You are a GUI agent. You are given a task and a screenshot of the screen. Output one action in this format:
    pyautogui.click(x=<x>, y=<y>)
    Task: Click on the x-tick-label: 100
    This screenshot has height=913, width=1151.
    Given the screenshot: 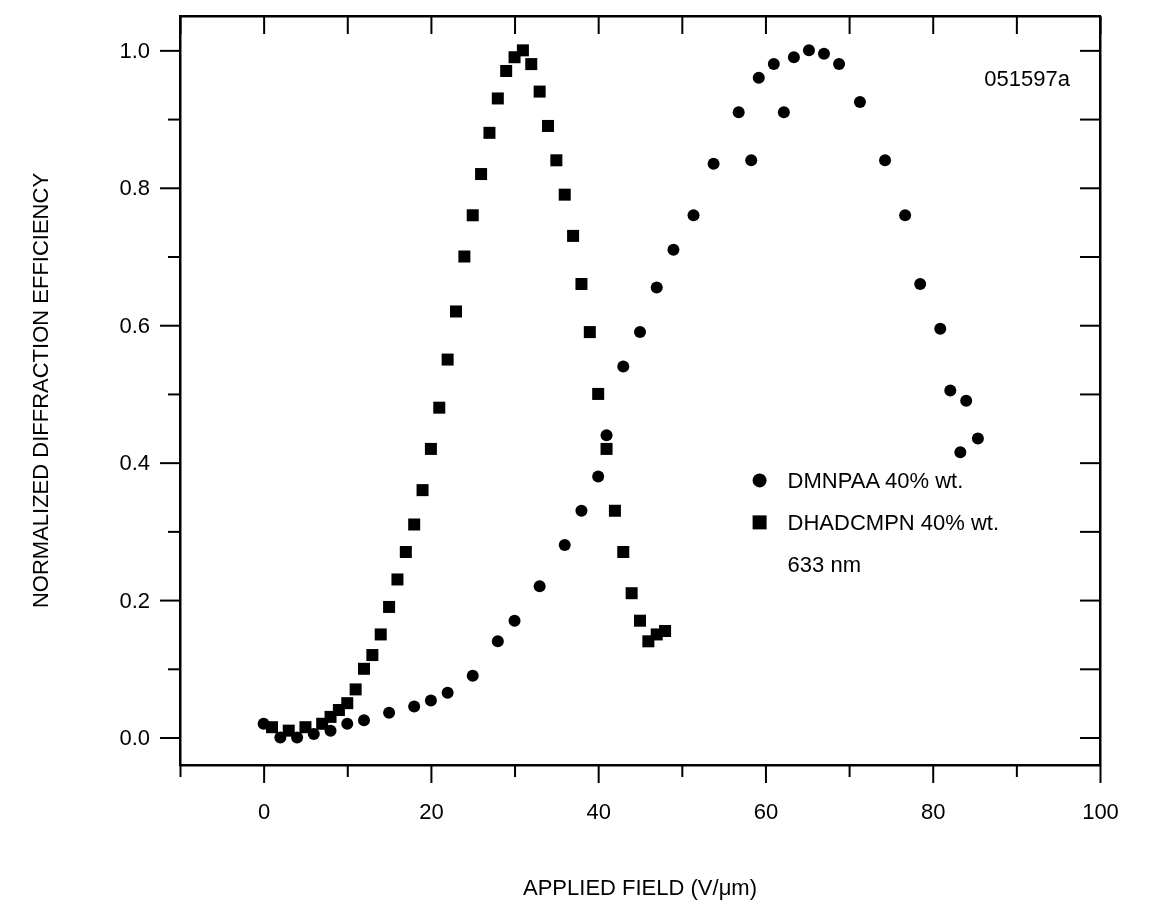 What is the action you would take?
    pyautogui.click(x=1100, y=811)
    